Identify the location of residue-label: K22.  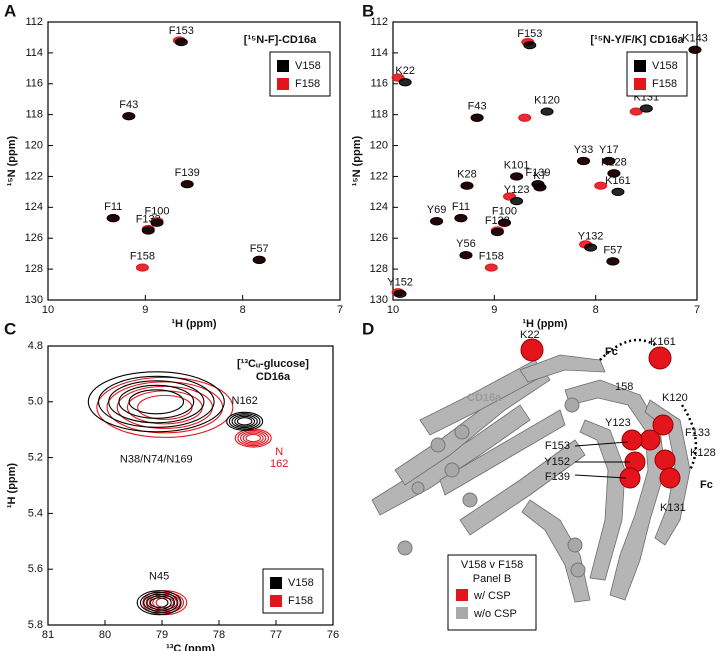
(530, 335).